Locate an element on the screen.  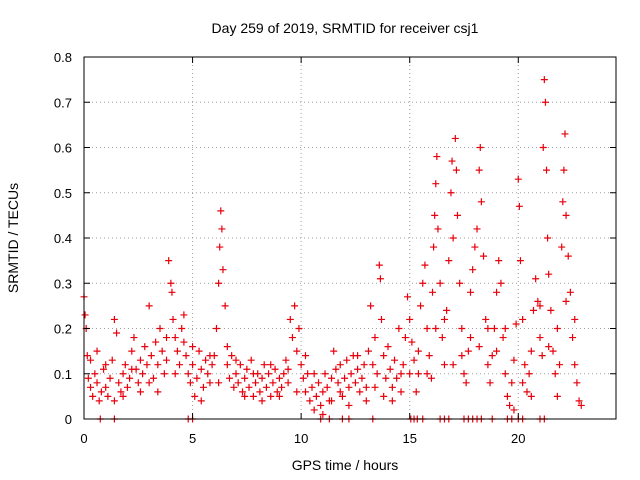
y-tick-label: 0.1 is located at coordinates (63, 374).